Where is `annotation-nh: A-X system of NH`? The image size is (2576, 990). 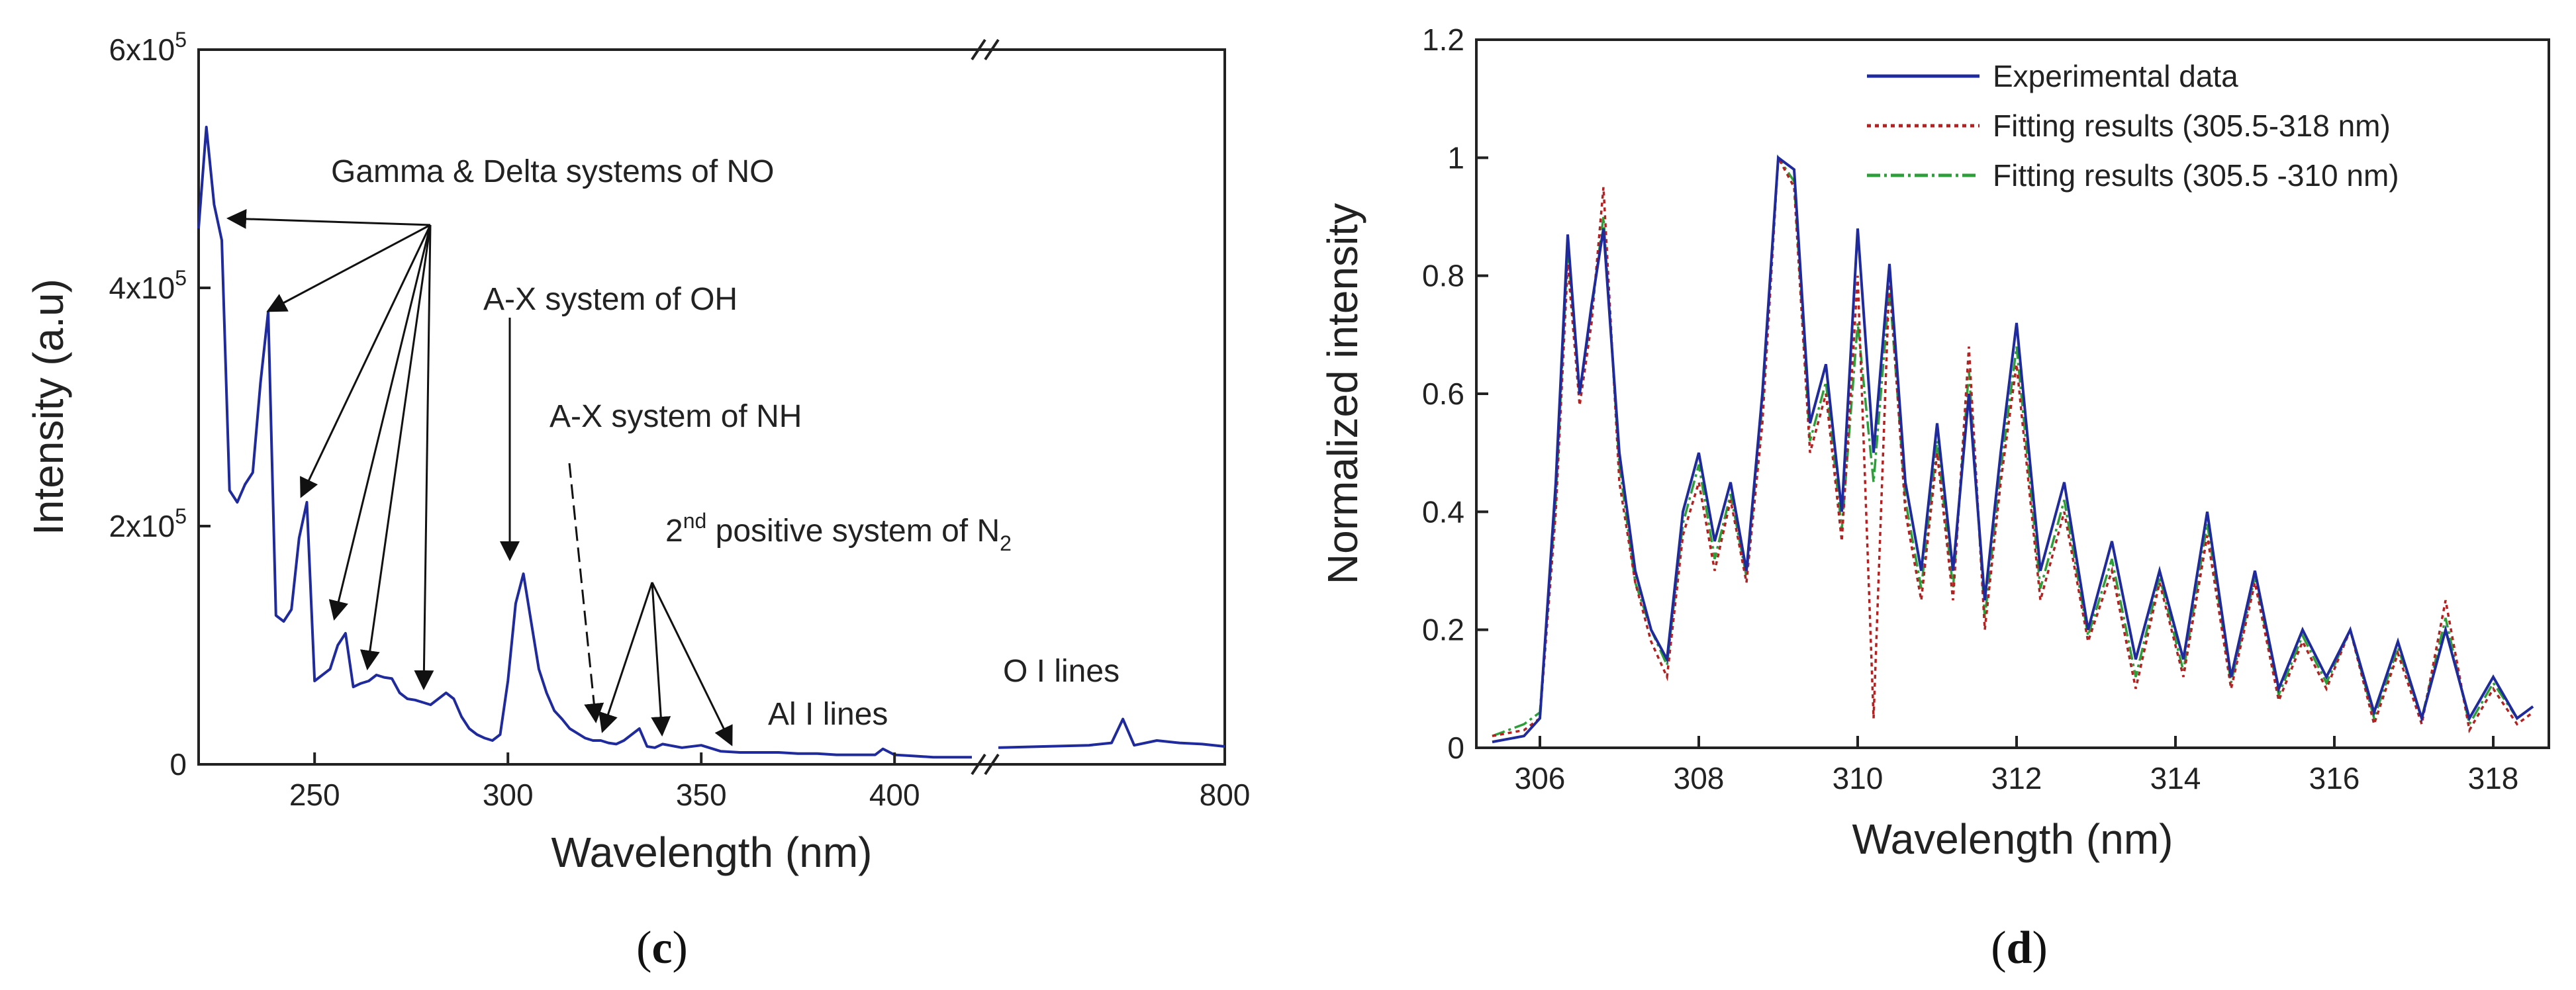
annotation-nh: A-X system of NH is located at coordinates (675, 416).